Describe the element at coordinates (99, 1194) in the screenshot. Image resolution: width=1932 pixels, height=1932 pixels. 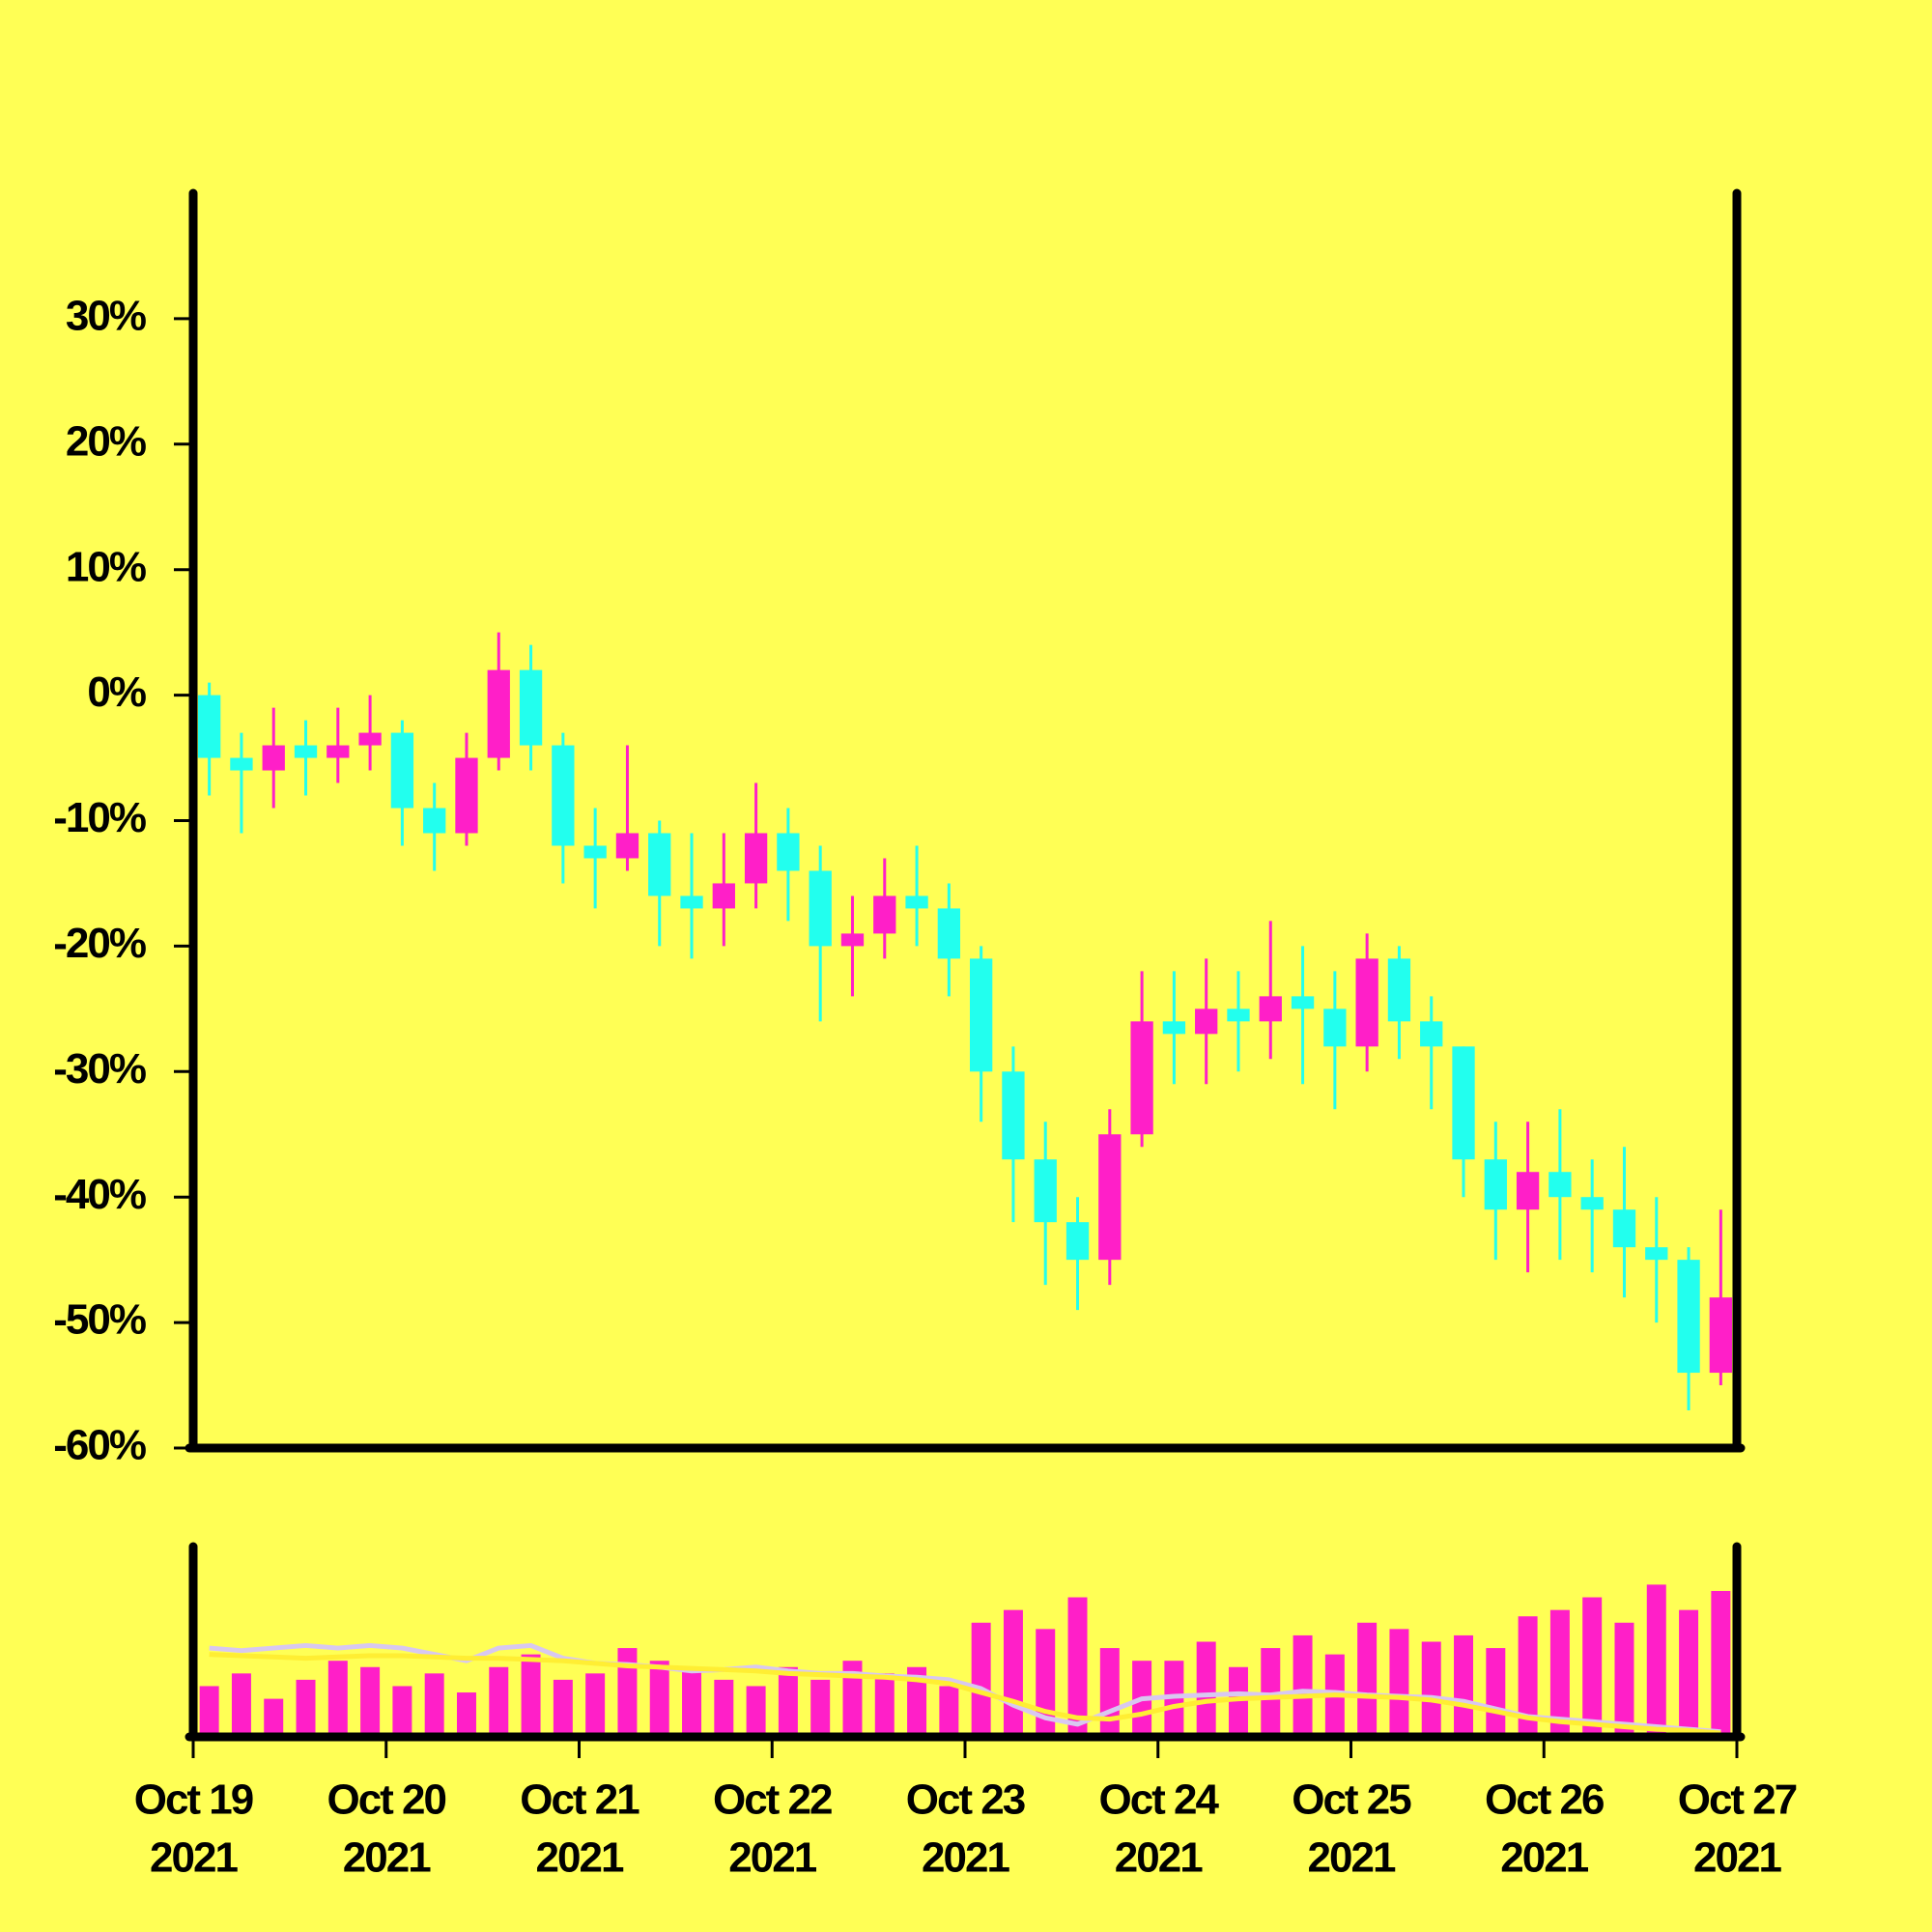
I see `y-tick-label: -40%` at that location.